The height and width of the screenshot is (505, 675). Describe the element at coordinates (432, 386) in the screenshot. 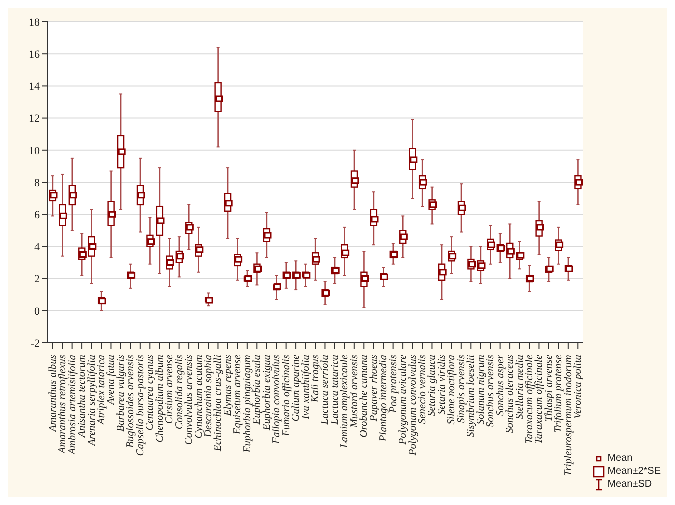

I see `x-tick-label: Setaria glauca` at that location.